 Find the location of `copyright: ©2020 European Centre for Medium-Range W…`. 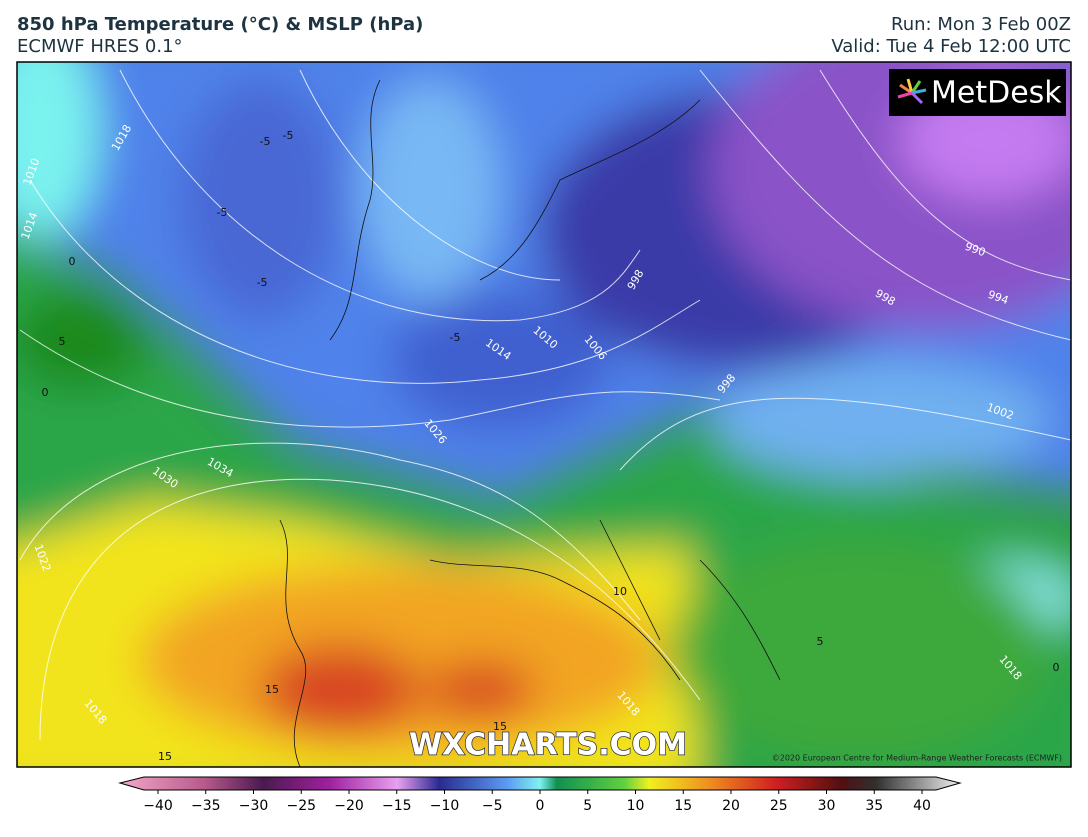

copyright: ©2020 European Centre for Medium-Range W… is located at coordinates (917, 758).